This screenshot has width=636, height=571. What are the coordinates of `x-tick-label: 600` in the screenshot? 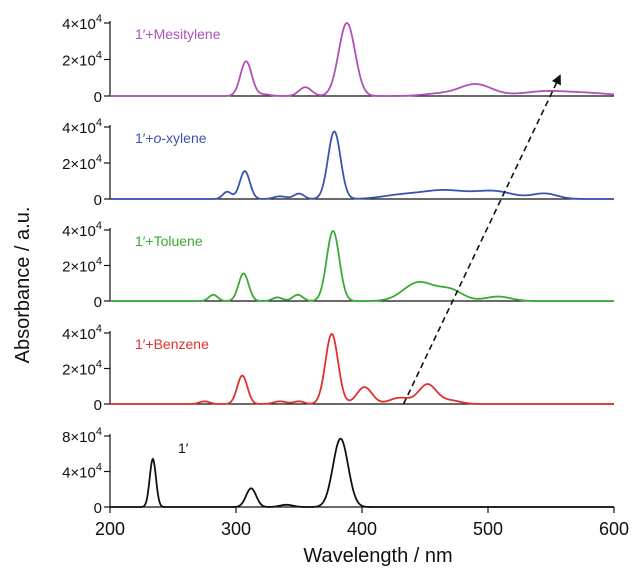 It's located at (614, 529).